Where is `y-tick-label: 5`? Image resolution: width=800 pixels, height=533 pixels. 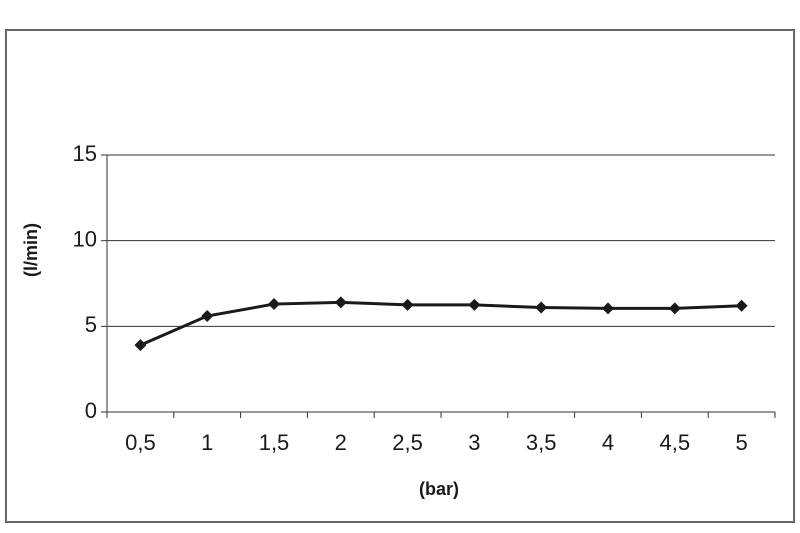 y-tick-label: 5 is located at coordinates (91, 324).